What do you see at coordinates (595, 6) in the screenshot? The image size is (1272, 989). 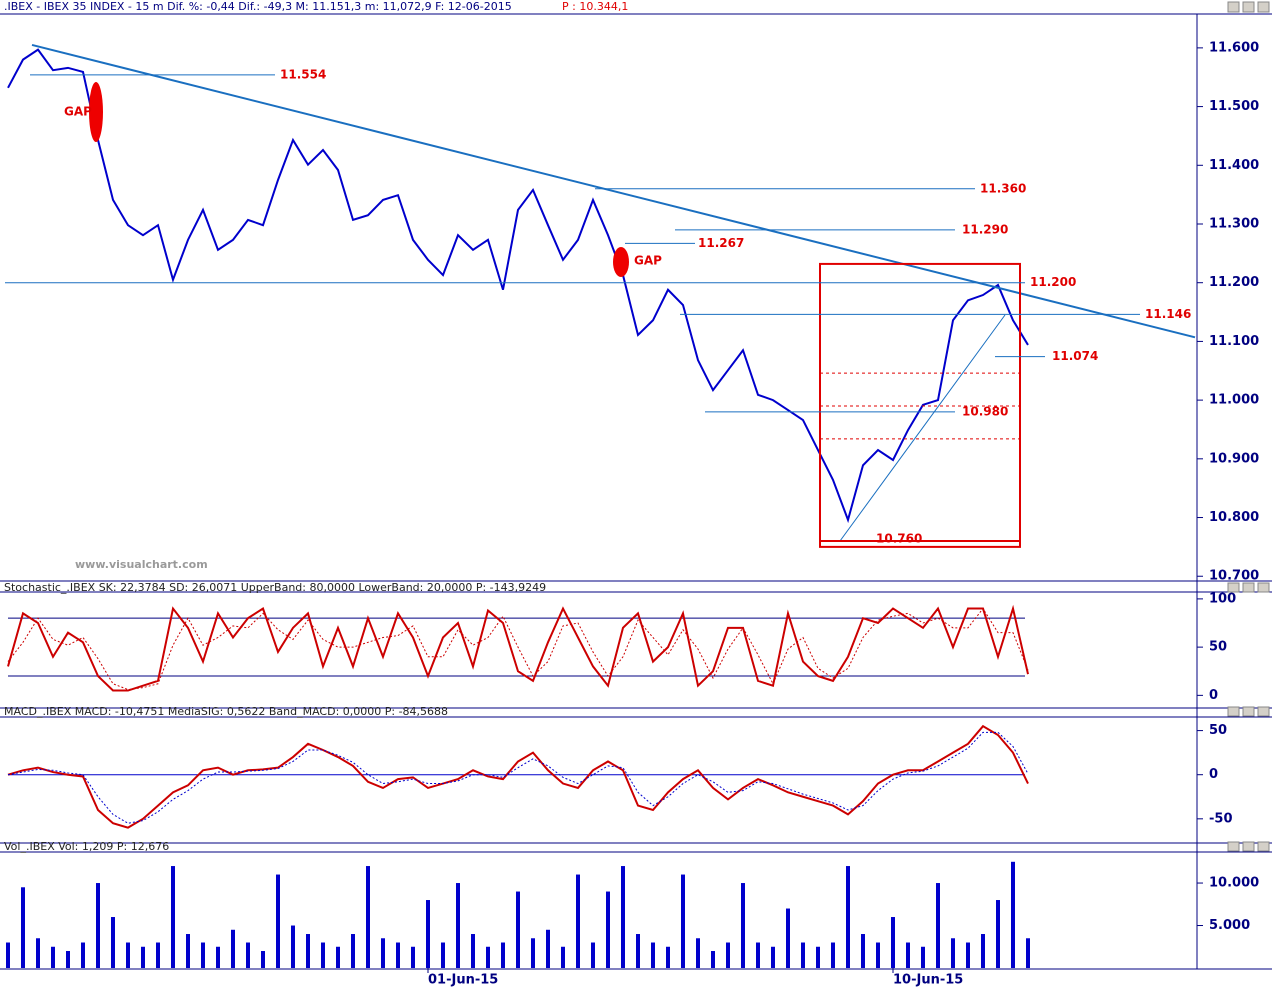 I see `chart-subtitle: P : 10.344,1` at bounding box center [595, 6].